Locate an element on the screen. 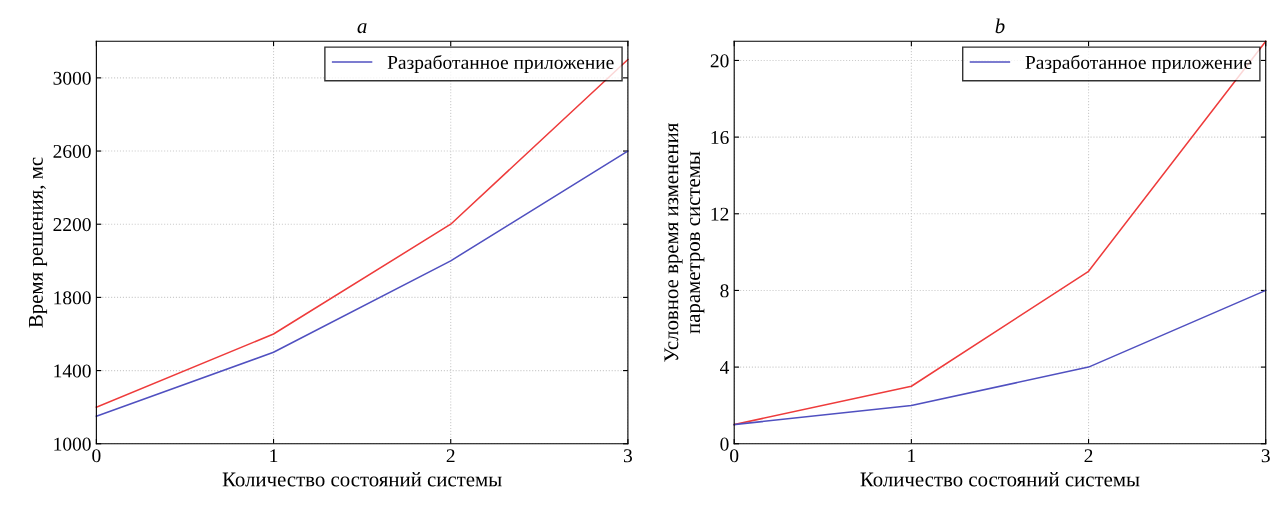 Image resolution: width=1285 pixels, height=516 pixels. y-tick-label: 0 is located at coordinates (724, 444).